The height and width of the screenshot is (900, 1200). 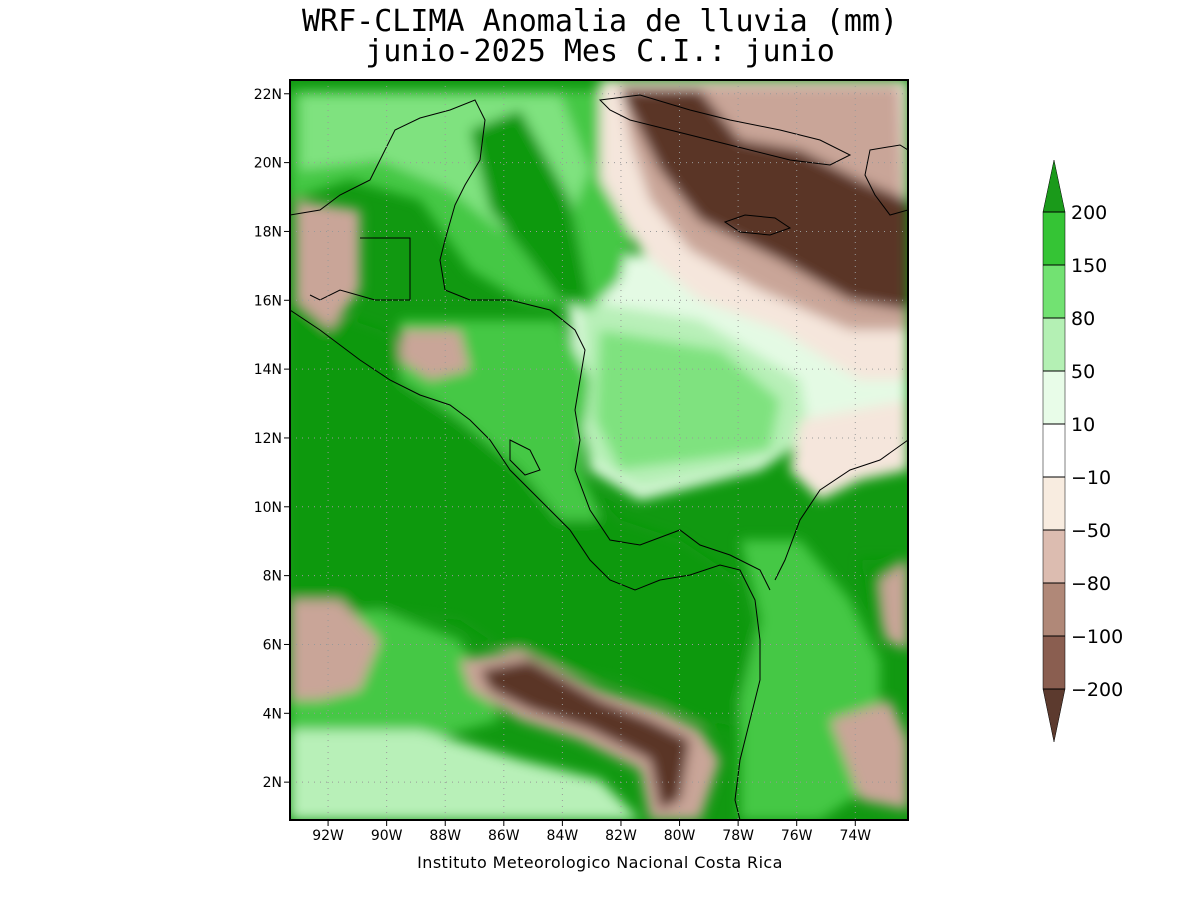 I want to click on y-tick-label: 6N, so click(x=272, y=645).